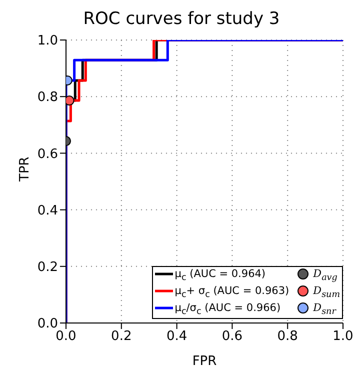  I want to click on y-tick-label: 0.8, so click(47, 98).